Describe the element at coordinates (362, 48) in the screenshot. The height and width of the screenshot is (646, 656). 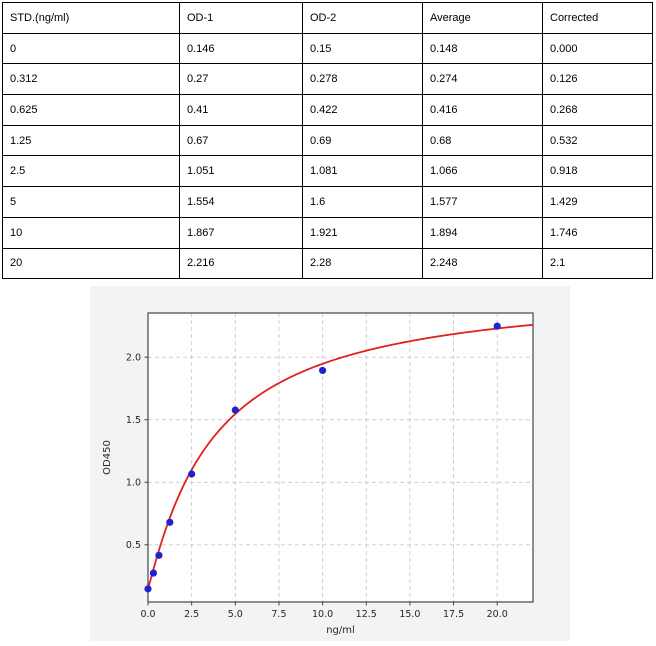
I see `table-cell: 0.15` at that location.